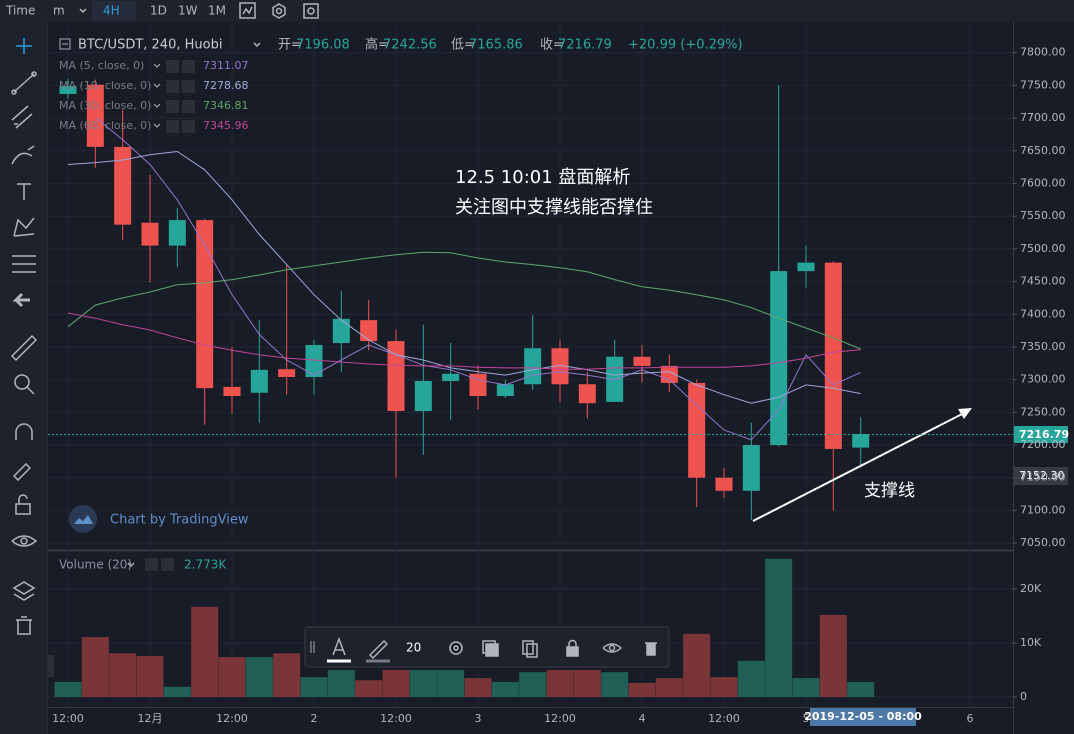 Image resolution: width=1074 pixels, height=734 pixels. What do you see at coordinates (642, 718) in the screenshot?
I see `x-tick-label: 4` at bounding box center [642, 718].